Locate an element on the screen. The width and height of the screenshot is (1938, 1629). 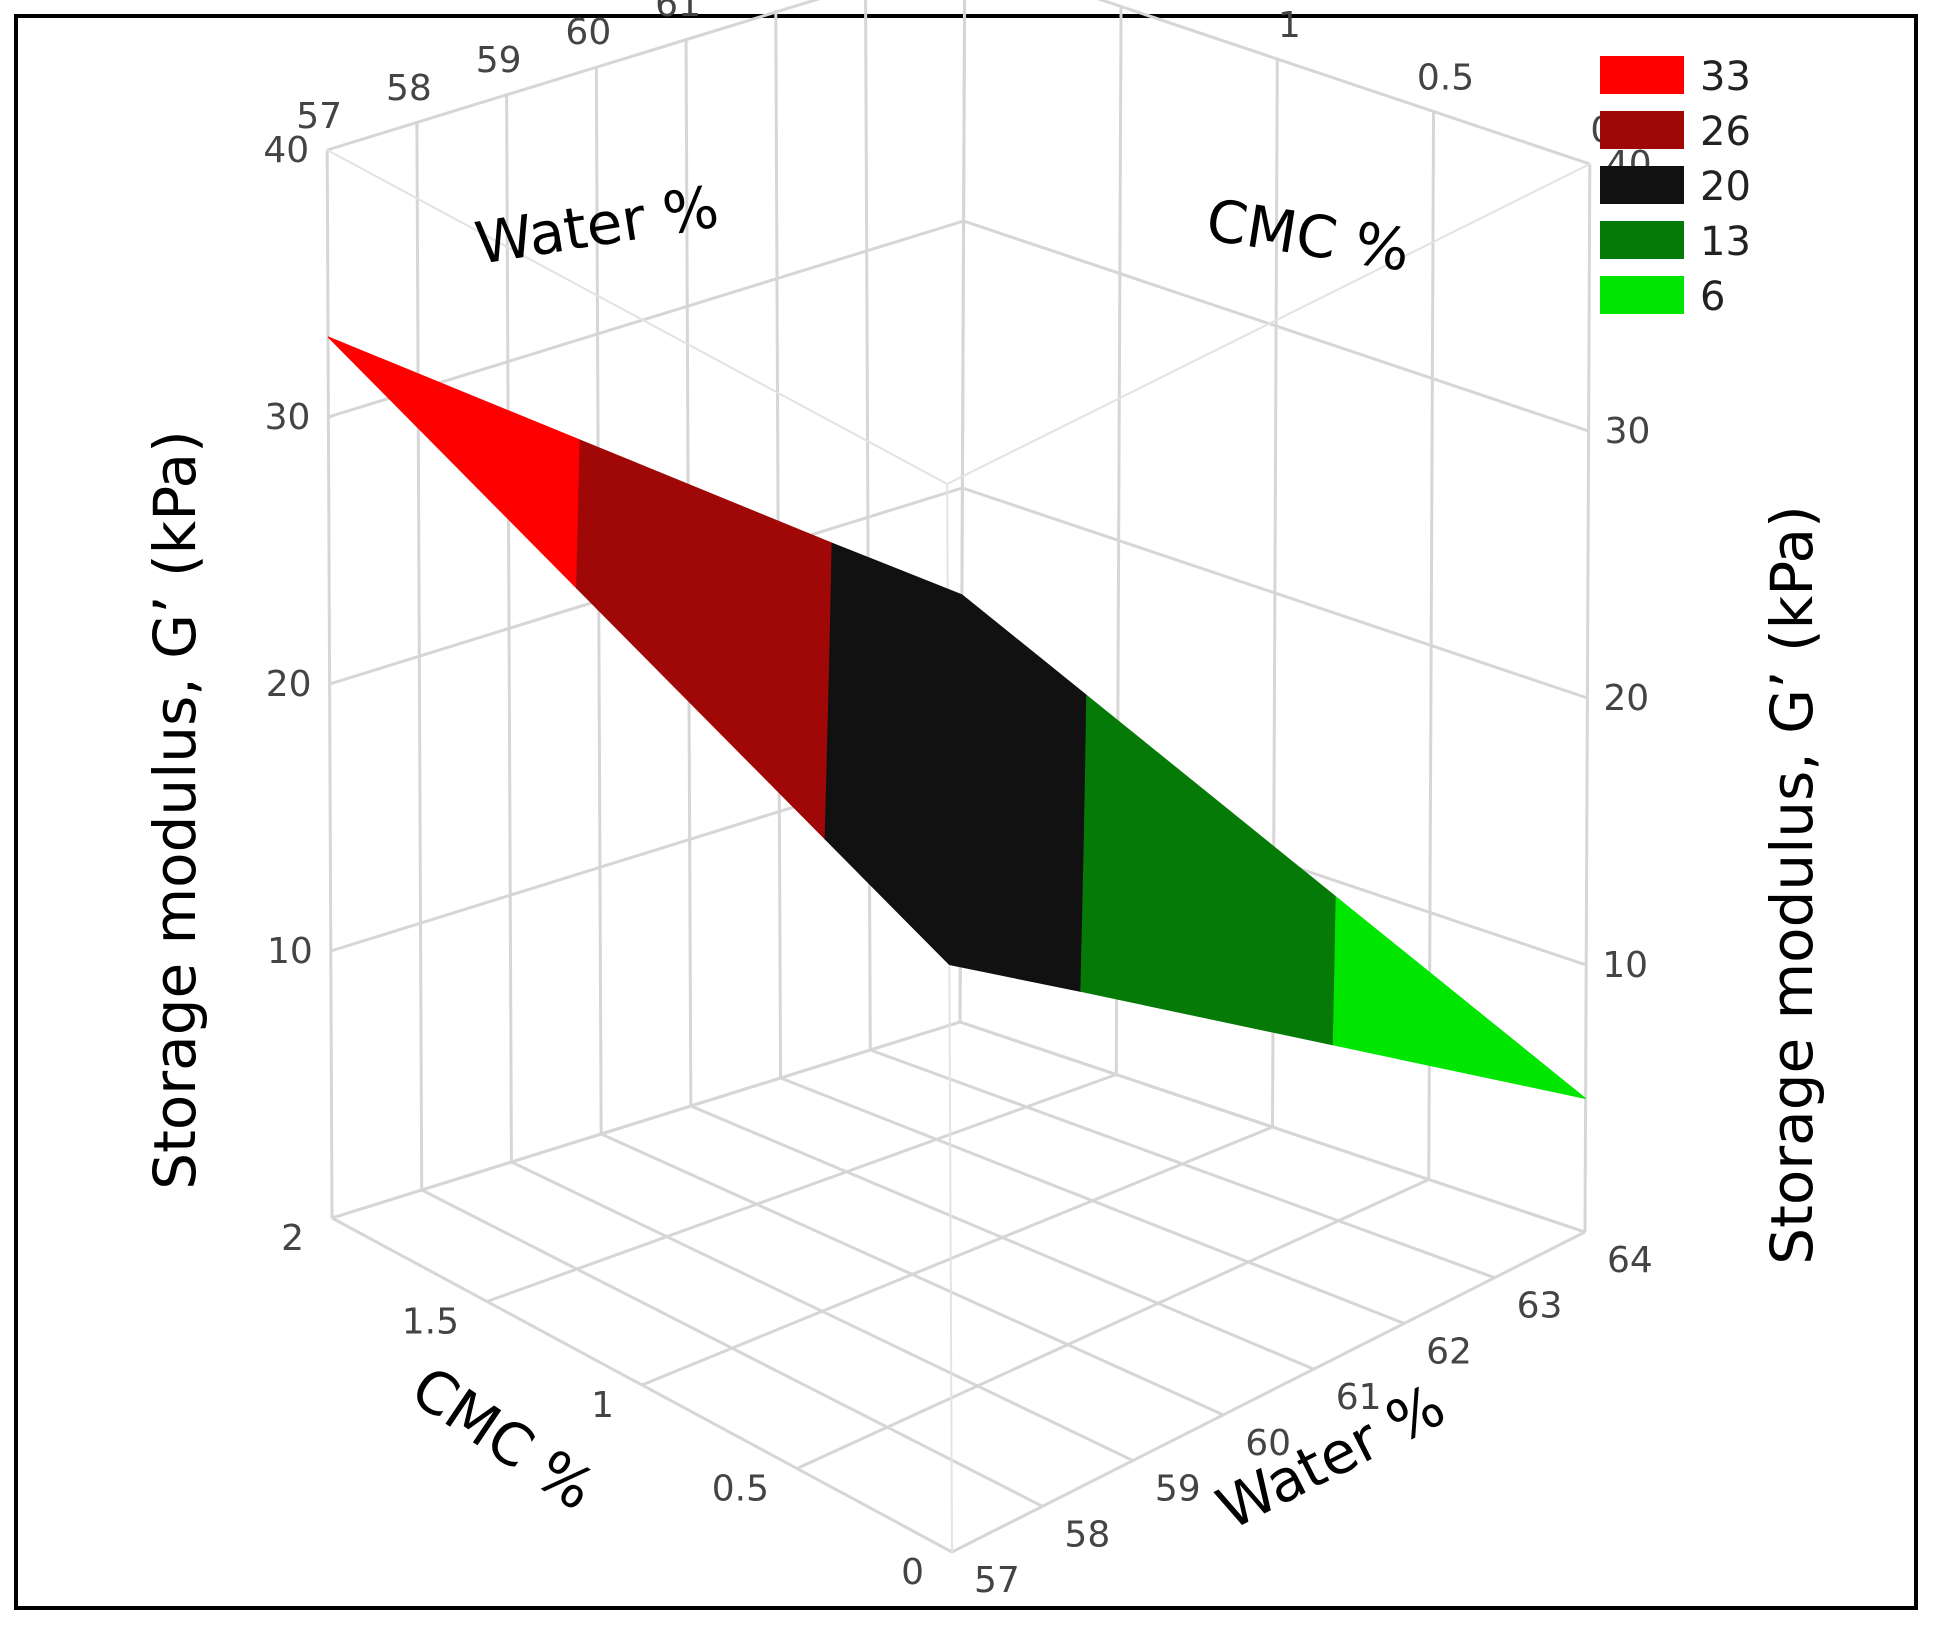
top-cmc-tick-3: 0.5 is located at coordinates (1445, 78).